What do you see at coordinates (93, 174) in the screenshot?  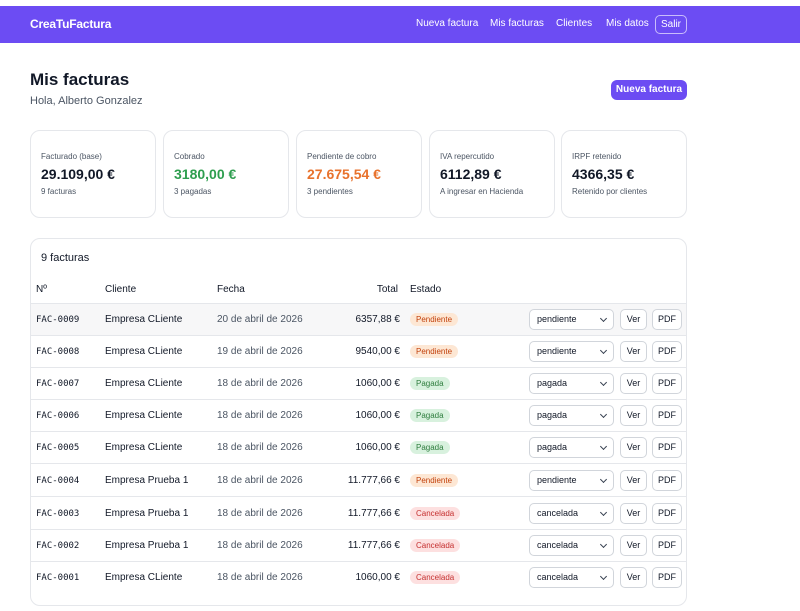 I see `stat-card-facturado: Facturado (base) 29.109,00 € 9 facturas` at bounding box center [93, 174].